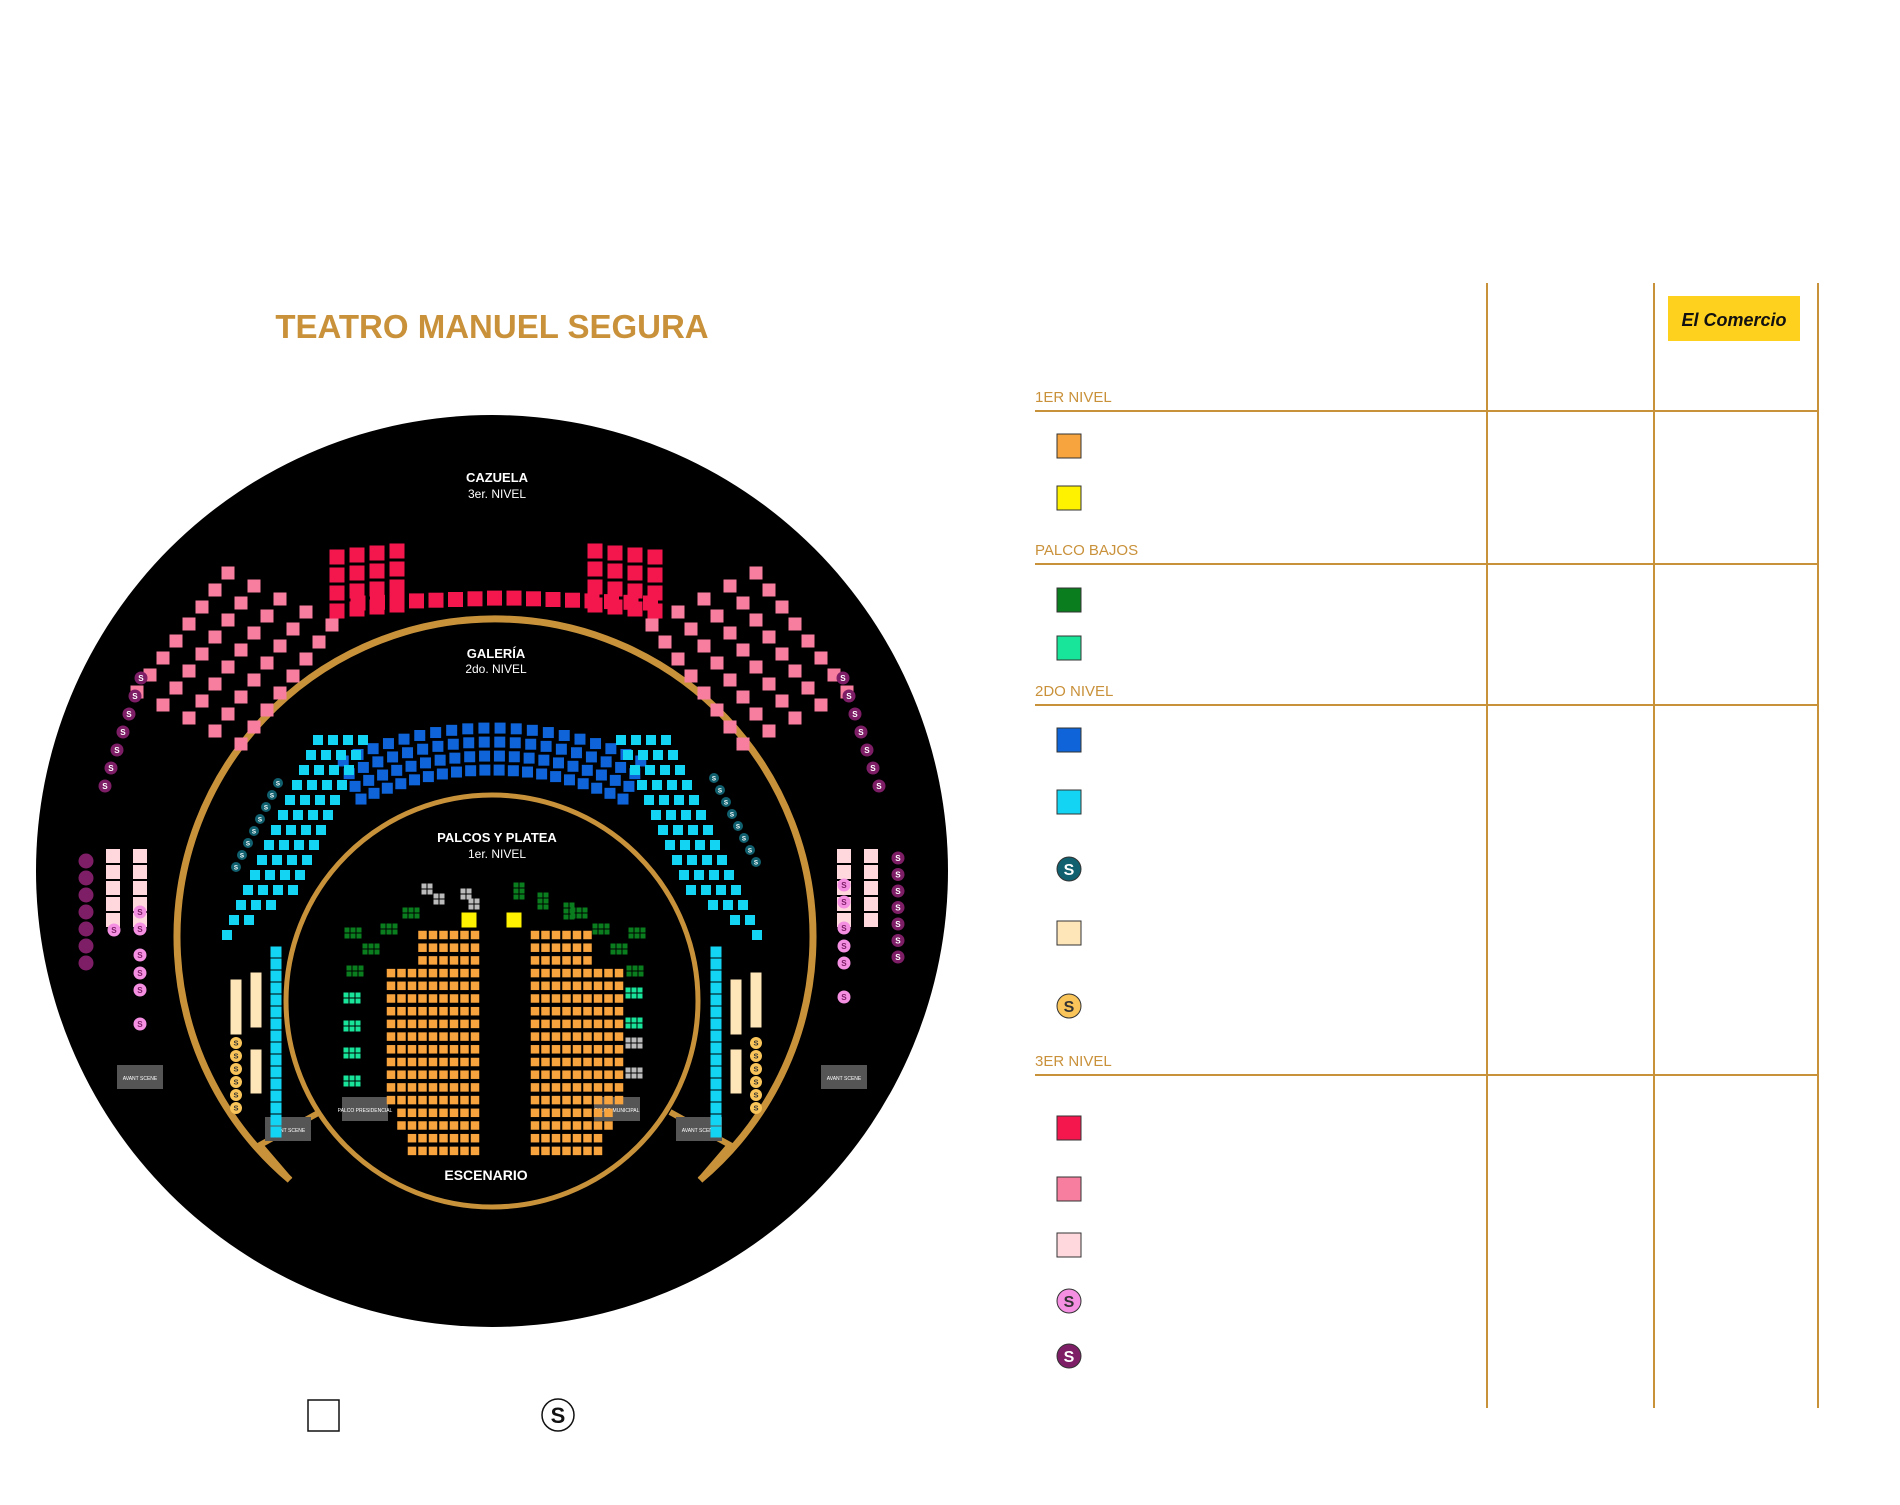  What do you see at coordinates (844, 1077) in the screenshot?
I see `avant-scene-box-right-outer: AVANT SCENE` at bounding box center [844, 1077].